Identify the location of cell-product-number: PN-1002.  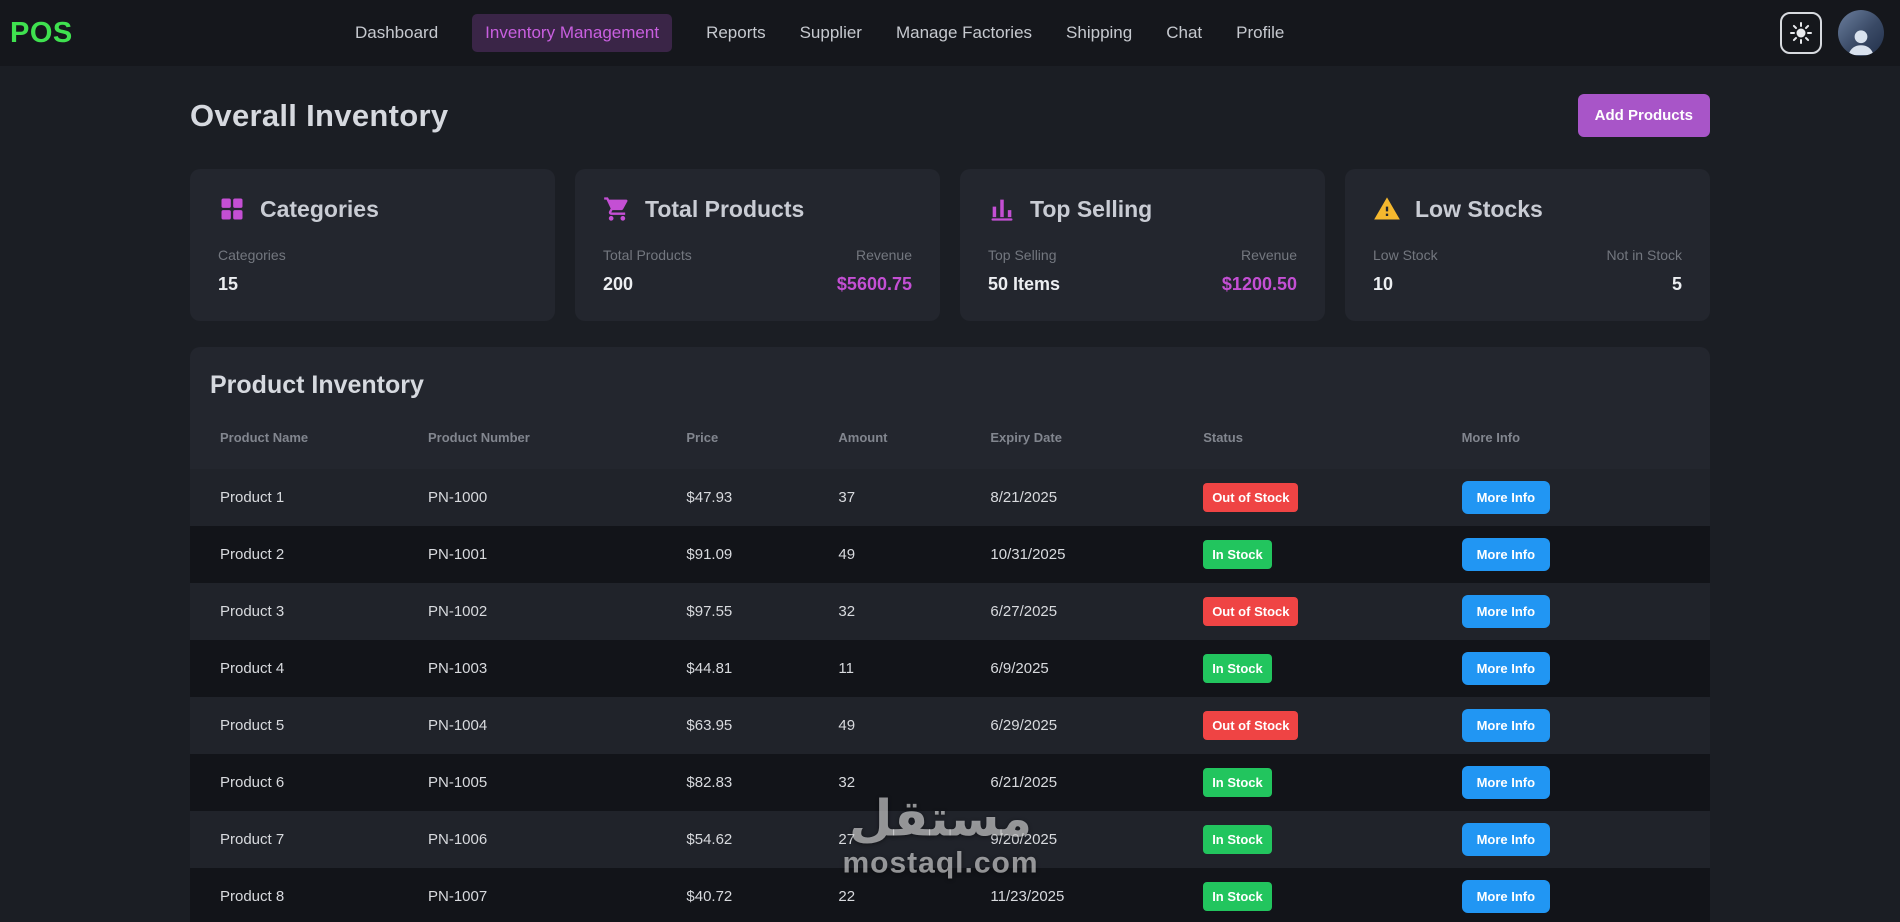
(458, 611).